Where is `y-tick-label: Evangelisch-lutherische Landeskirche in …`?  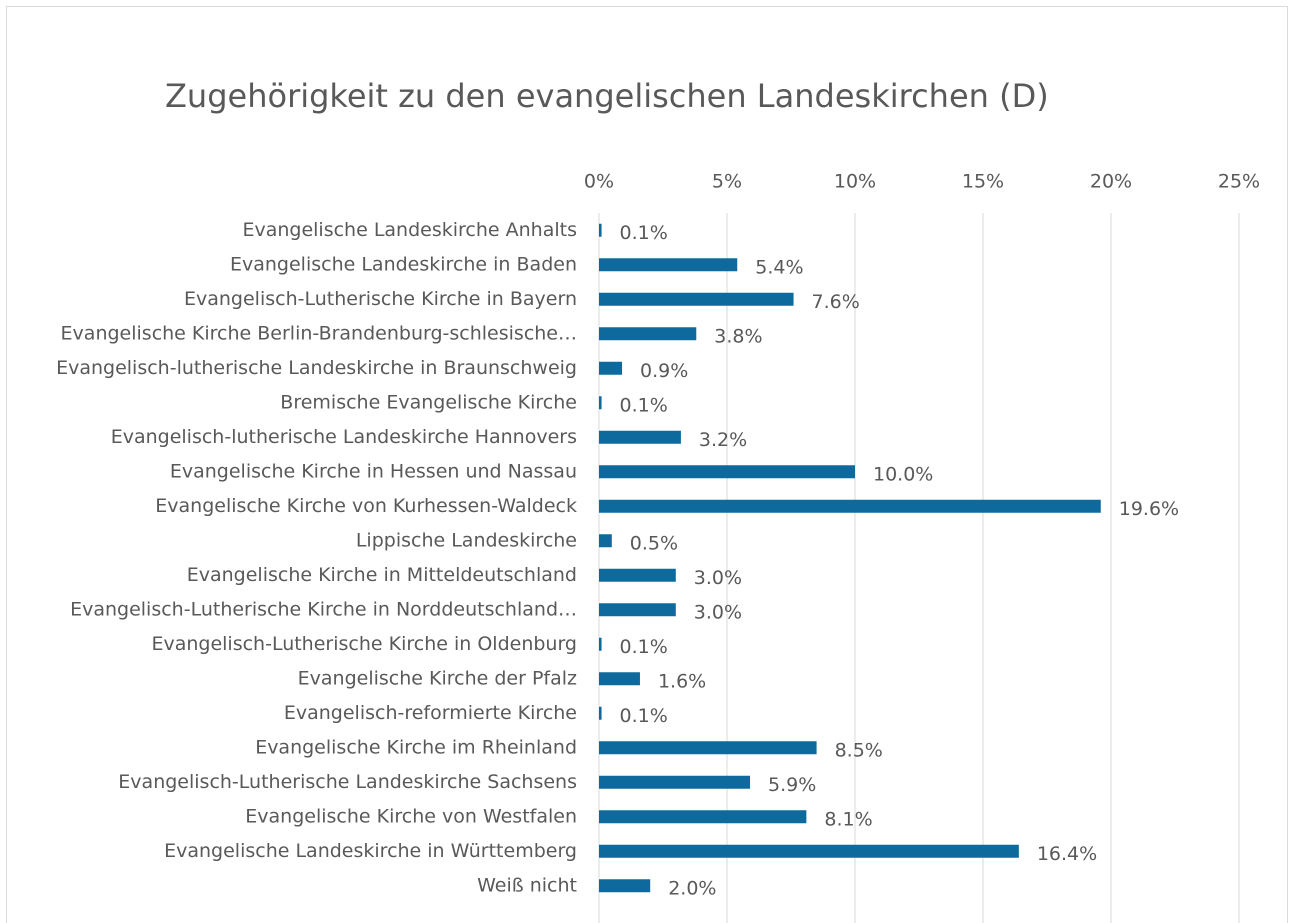 y-tick-label: Evangelisch-lutherische Landeskirche in … is located at coordinates (316, 368).